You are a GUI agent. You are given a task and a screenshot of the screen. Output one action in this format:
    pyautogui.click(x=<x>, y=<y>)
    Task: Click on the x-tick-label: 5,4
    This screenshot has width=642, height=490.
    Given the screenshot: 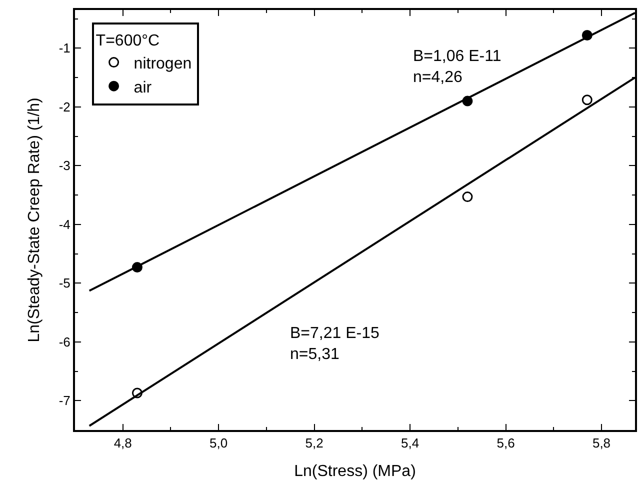 What is the action you would take?
    pyautogui.click(x=410, y=443)
    